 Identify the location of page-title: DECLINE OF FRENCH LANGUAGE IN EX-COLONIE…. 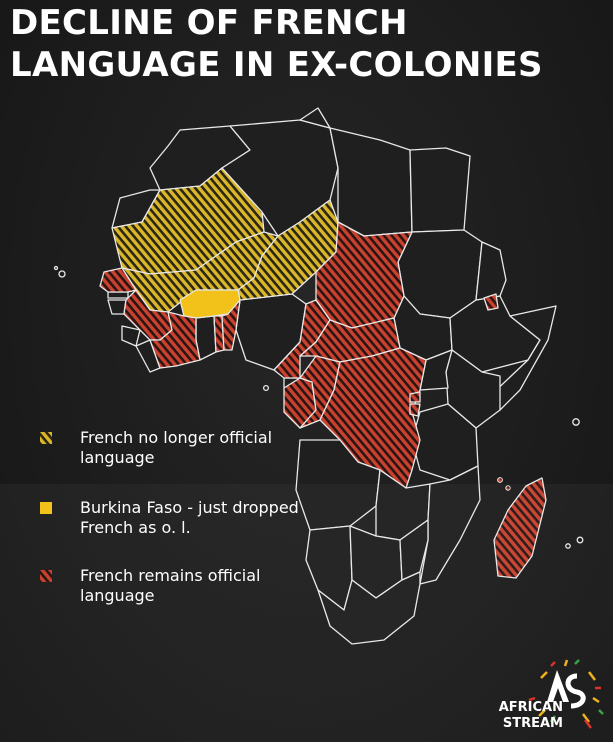
(276, 44).